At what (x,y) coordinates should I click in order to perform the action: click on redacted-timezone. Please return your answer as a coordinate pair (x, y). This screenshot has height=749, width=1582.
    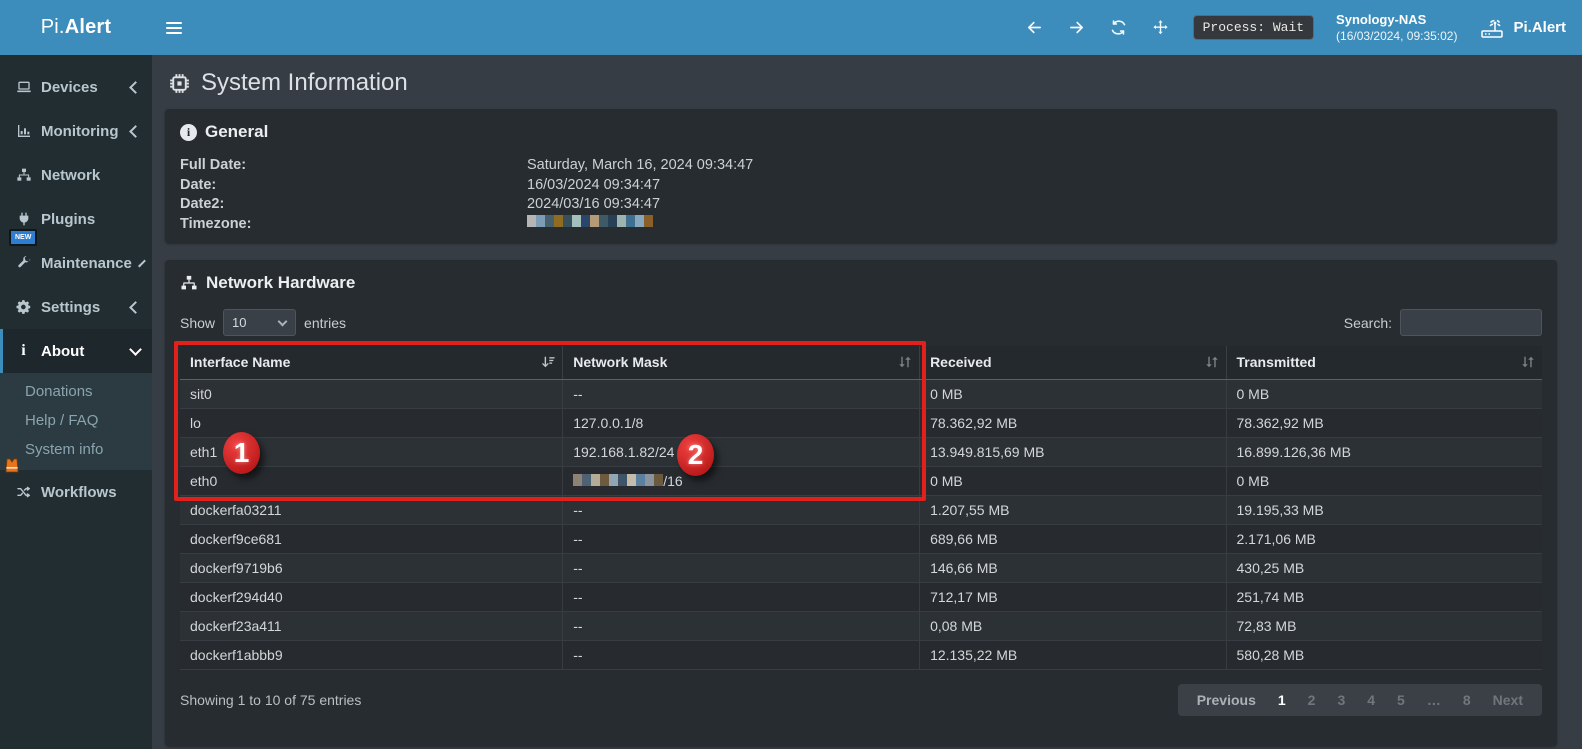
    Looking at the image, I should click on (590, 220).